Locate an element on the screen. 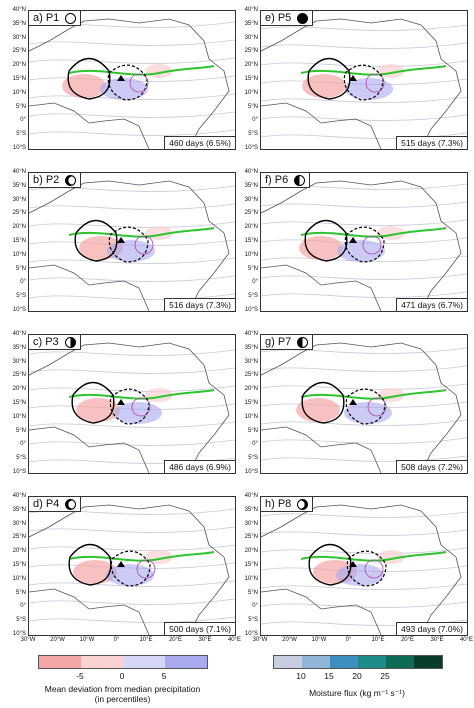 The height and width of the screenshot is (708, 474). panel-title: b) P2 is located at coordinates (46, 180).